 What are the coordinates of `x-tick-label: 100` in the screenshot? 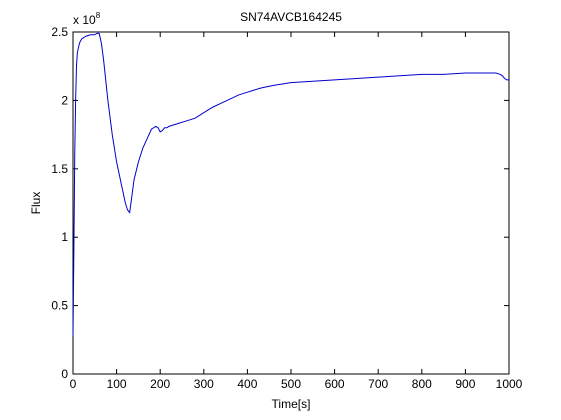 It's located at (117, 384).